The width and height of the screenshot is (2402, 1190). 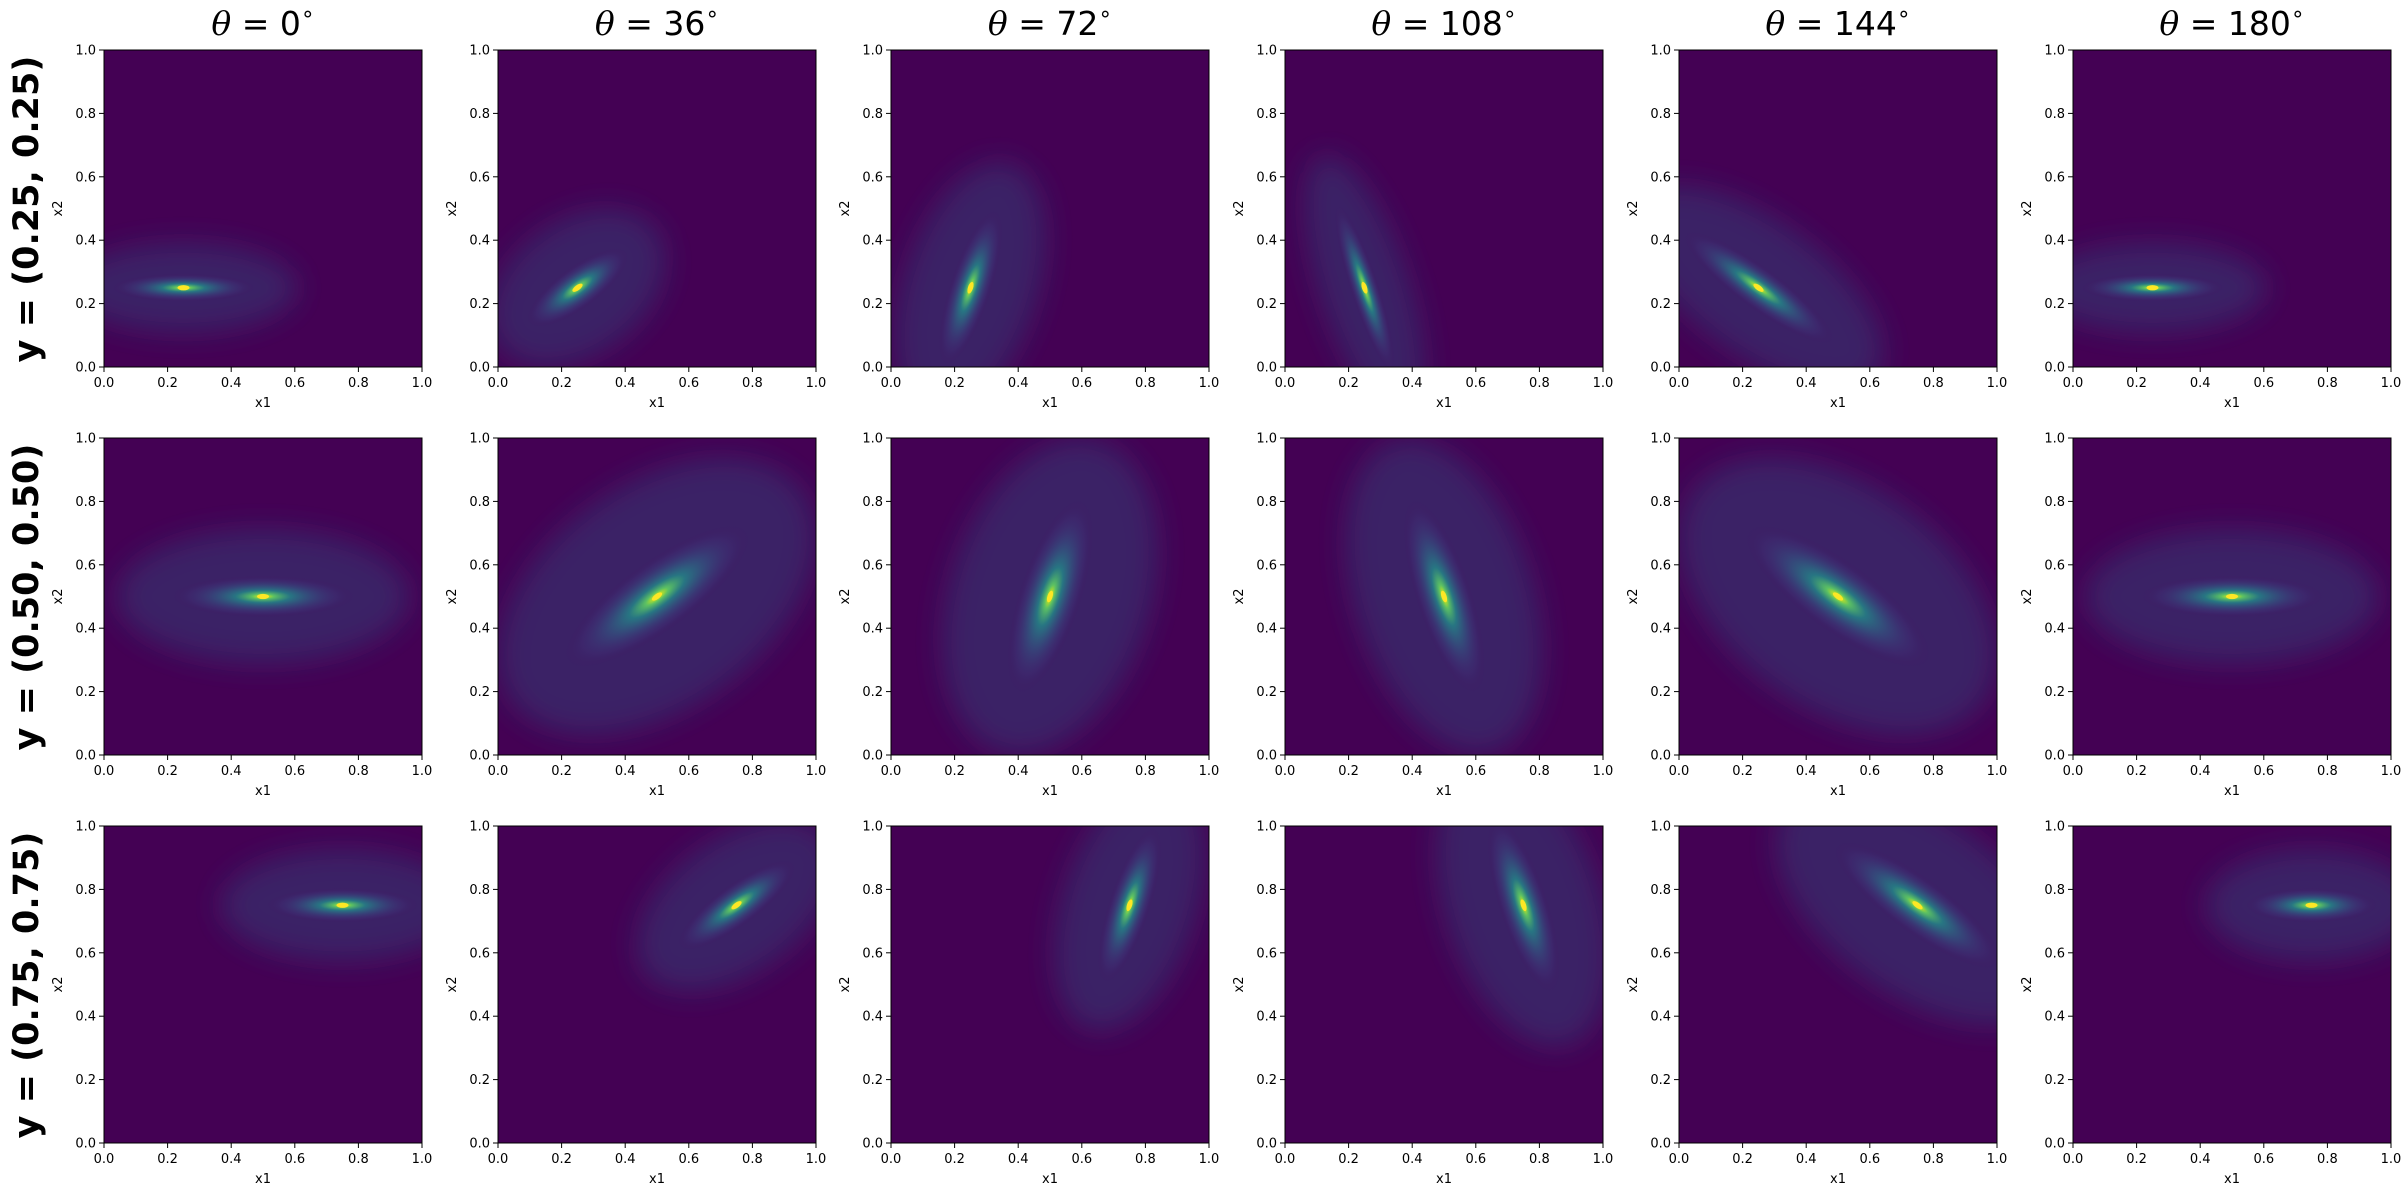 I want to click on row-label: y = (0.50, 0.50), so click(x=27, y=596).